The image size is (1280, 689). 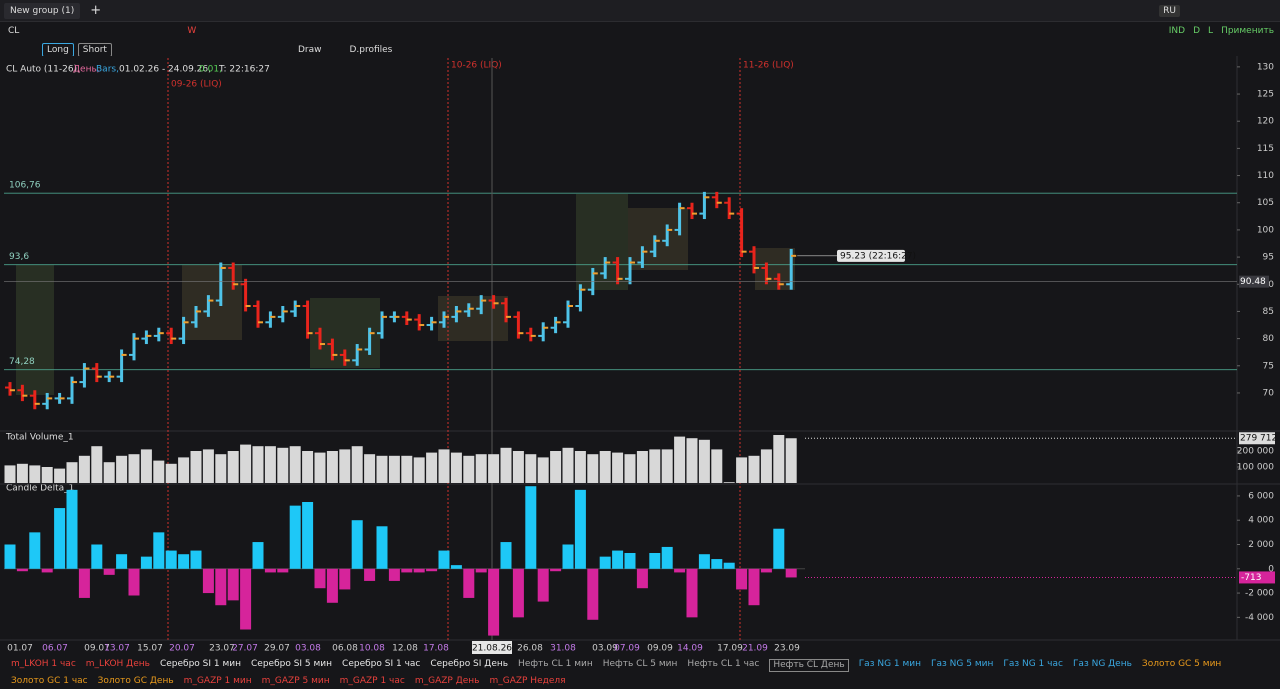 I want to click on group-tab: New group (1), so click(x=42, y=10).